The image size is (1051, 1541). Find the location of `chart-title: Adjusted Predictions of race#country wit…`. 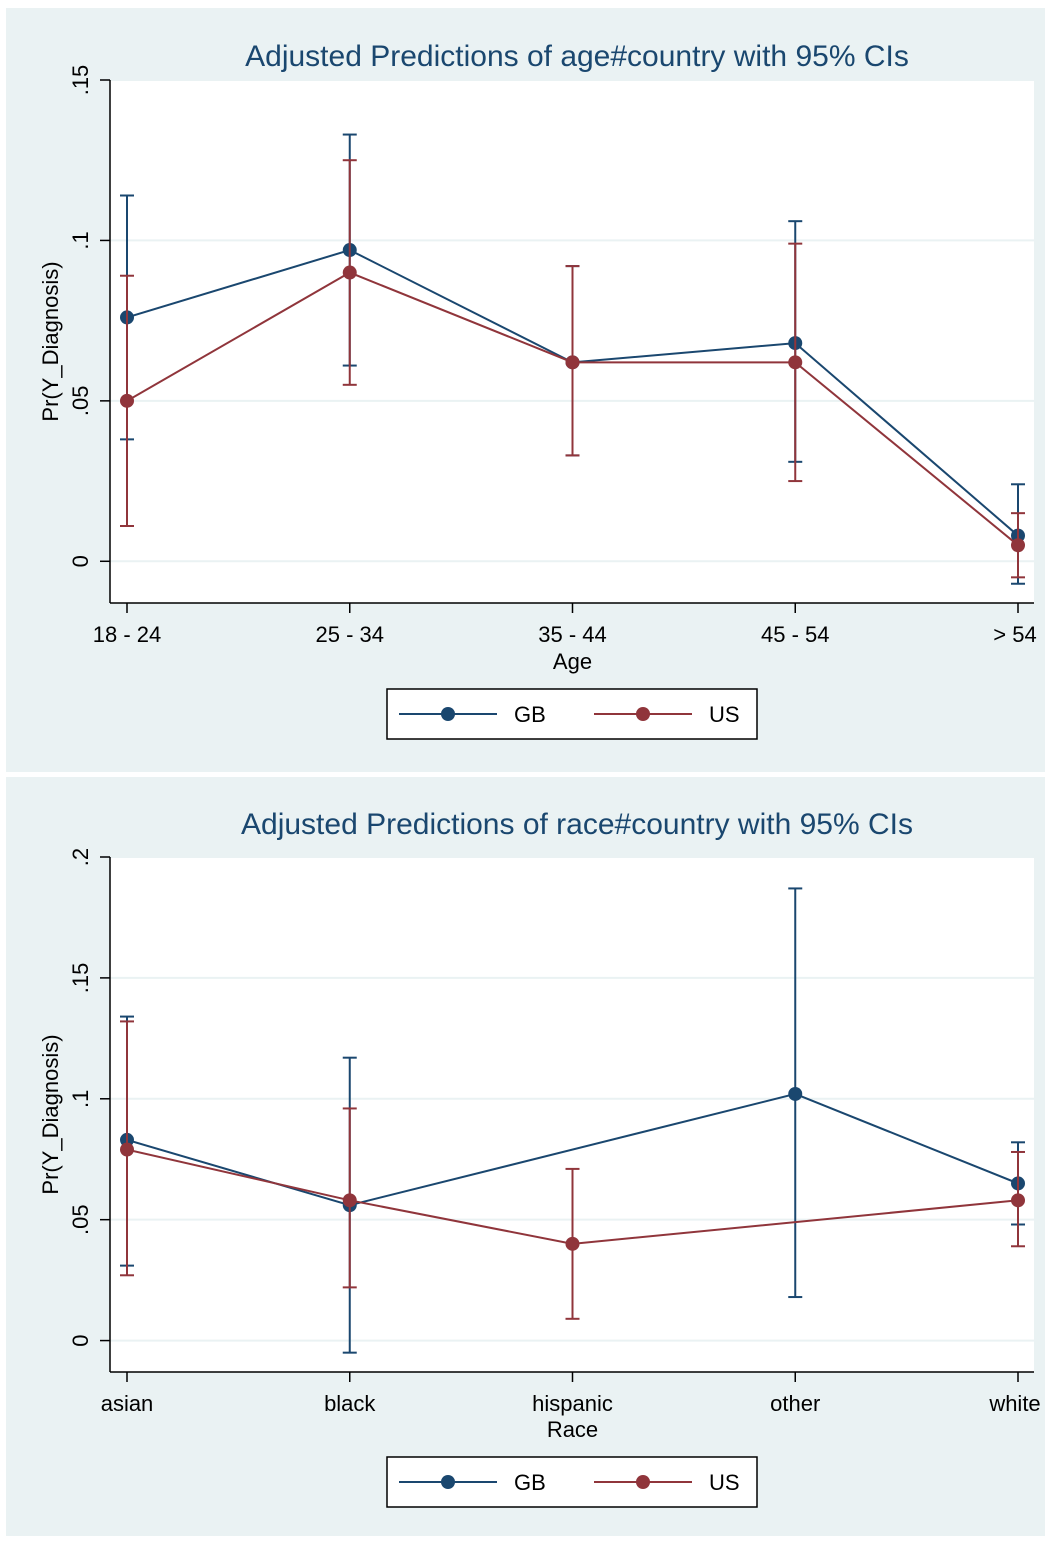

chart-title: Adjusted Predictions of race#country wit… is located at coordinates (577, 824).